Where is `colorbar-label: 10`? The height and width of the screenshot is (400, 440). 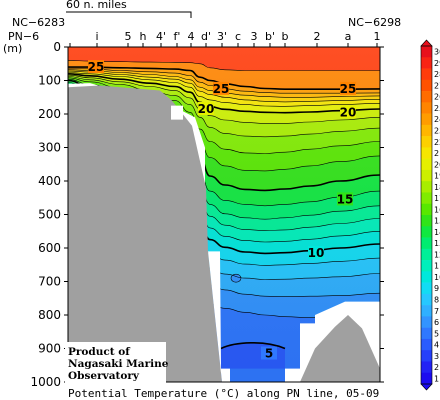
colorbar-label: 10 is located at coordinates (437, 277).